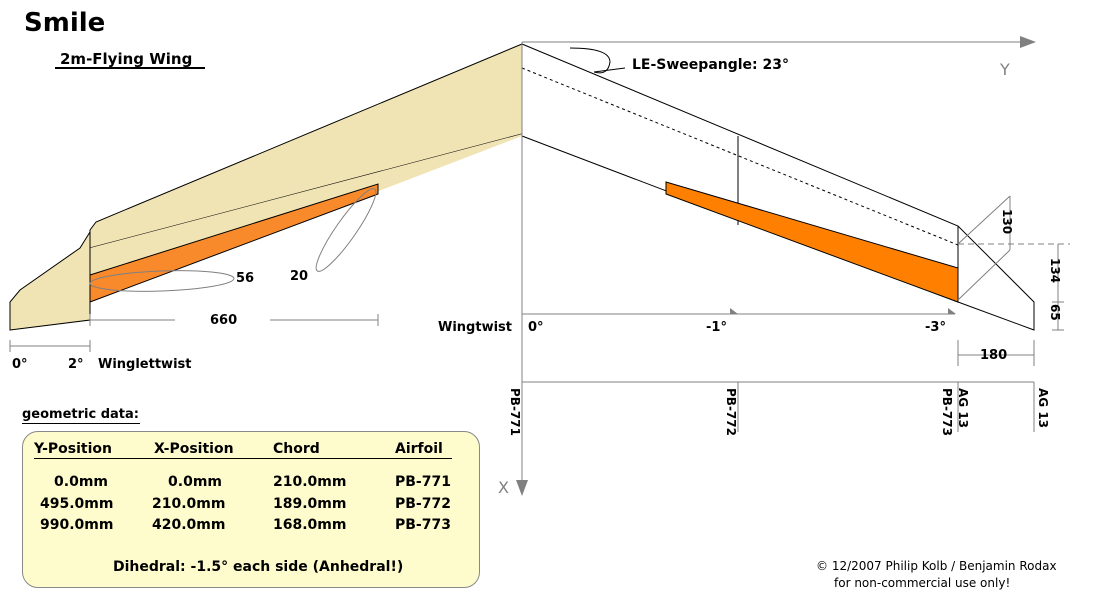  Describe the element at coordinates (189, 504) in the screenshot. I see `table-row-1-x: 210.0mm` at that location.